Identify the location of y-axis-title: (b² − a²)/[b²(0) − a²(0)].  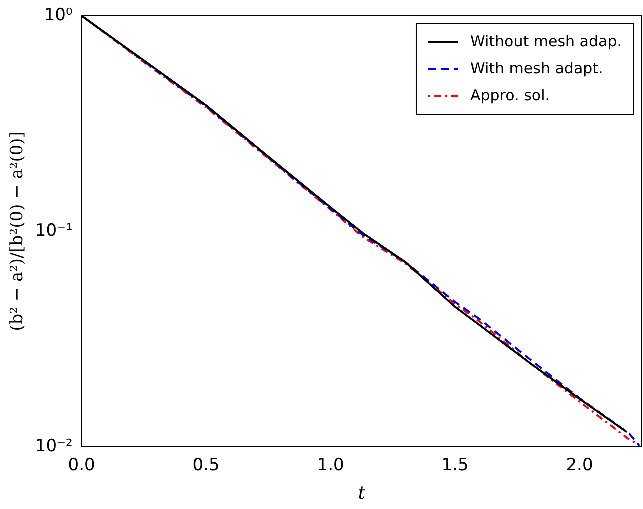
(18, 232).